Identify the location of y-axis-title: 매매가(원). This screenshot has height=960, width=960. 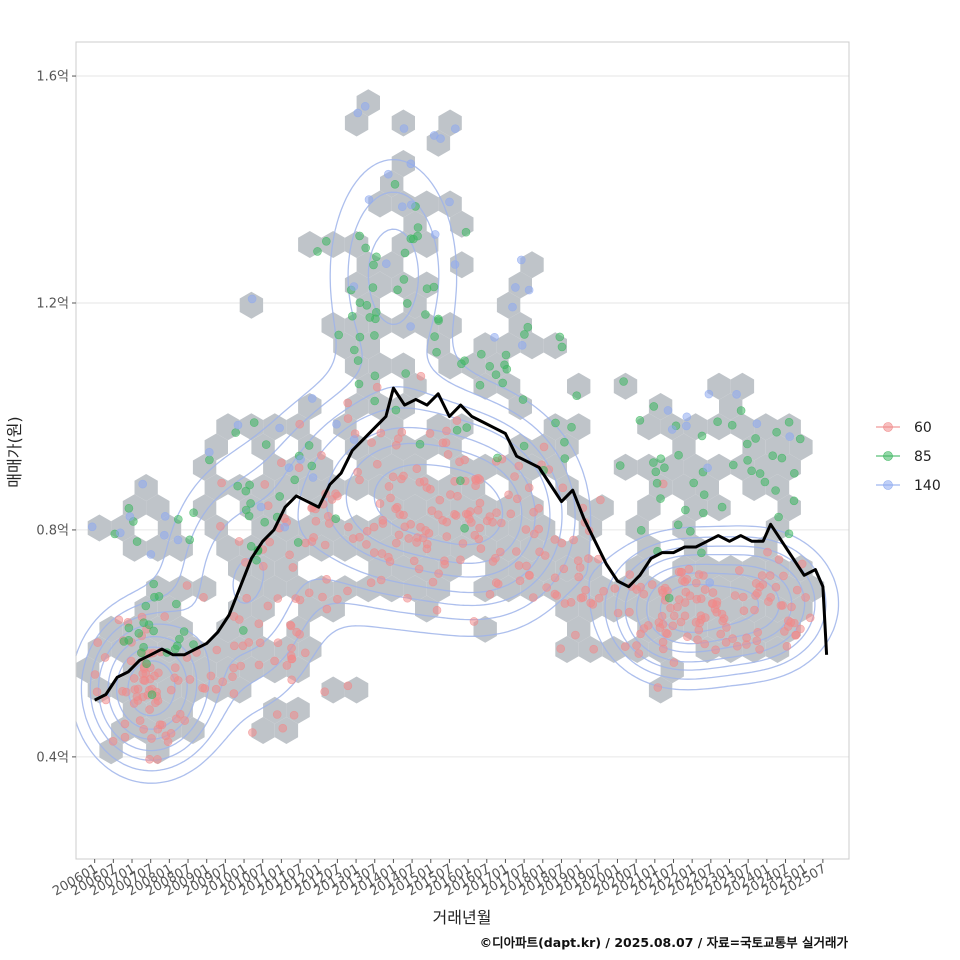
(14, 451).